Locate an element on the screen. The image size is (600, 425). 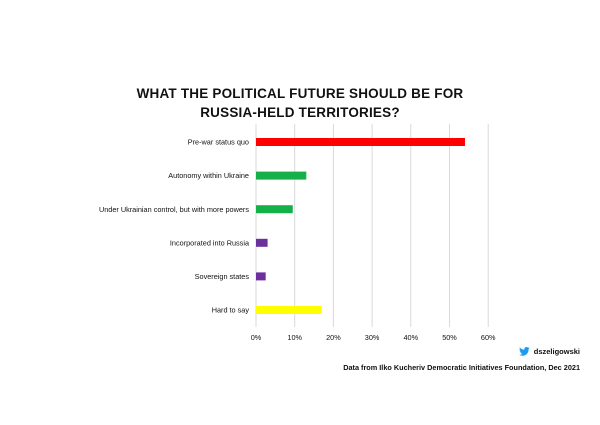
author-credit: dszeligowski is located at coordinates (549, 351).